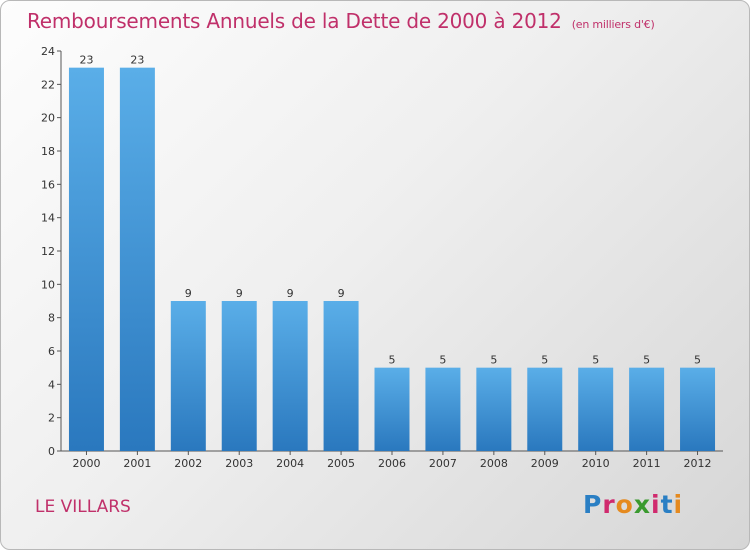 The height and width of the screenshot is (550, 750). Describe the element at coordinates (633, 504) in the screenshot. I see `proxiti-logo: Proxiti` at that location.